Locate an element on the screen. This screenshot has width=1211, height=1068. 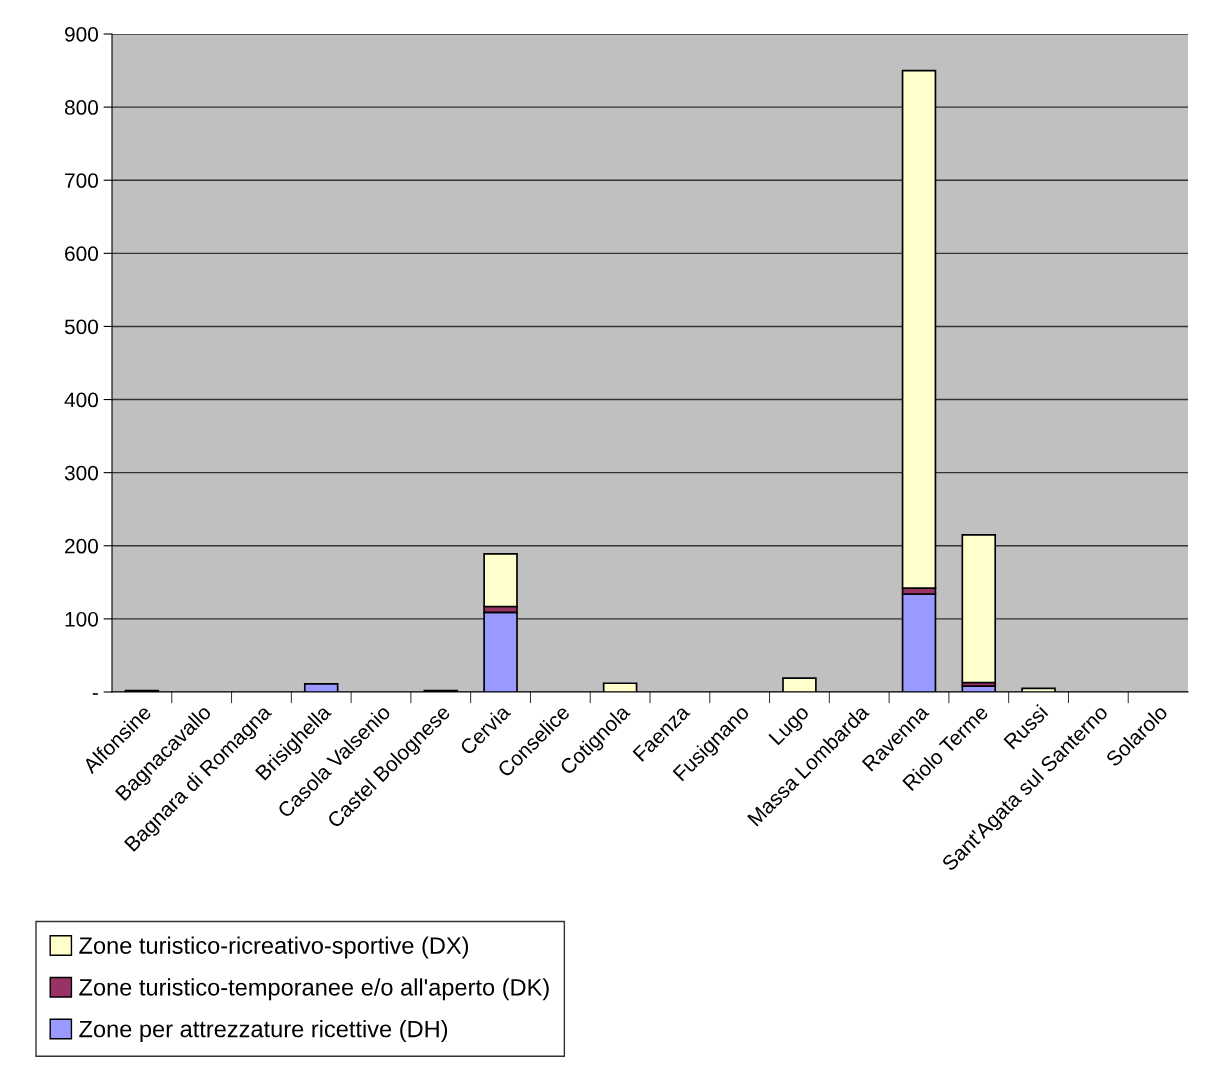
y-tick-label: 300 is located at coordinates (81, 473).